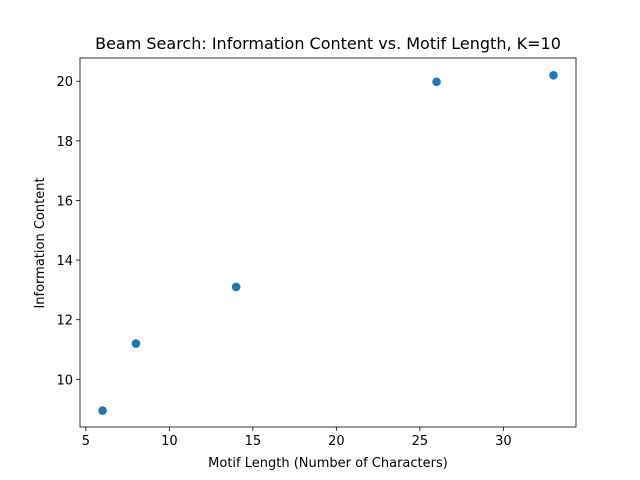 The height and width of the screenshot is (480, 640). What do you see at coordinates (253, 441) in the screenshot?
I see `x-tick-label: 15` at bounding box center [253, 441].